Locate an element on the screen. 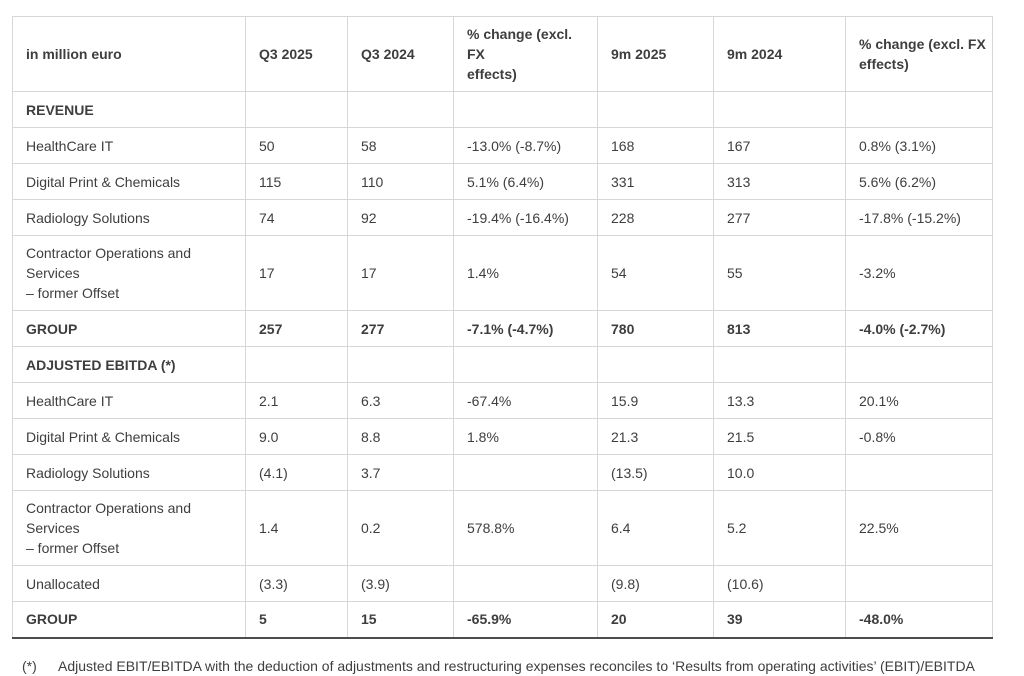  row-label: HealthCare IT is located at coordinates (129, 145).